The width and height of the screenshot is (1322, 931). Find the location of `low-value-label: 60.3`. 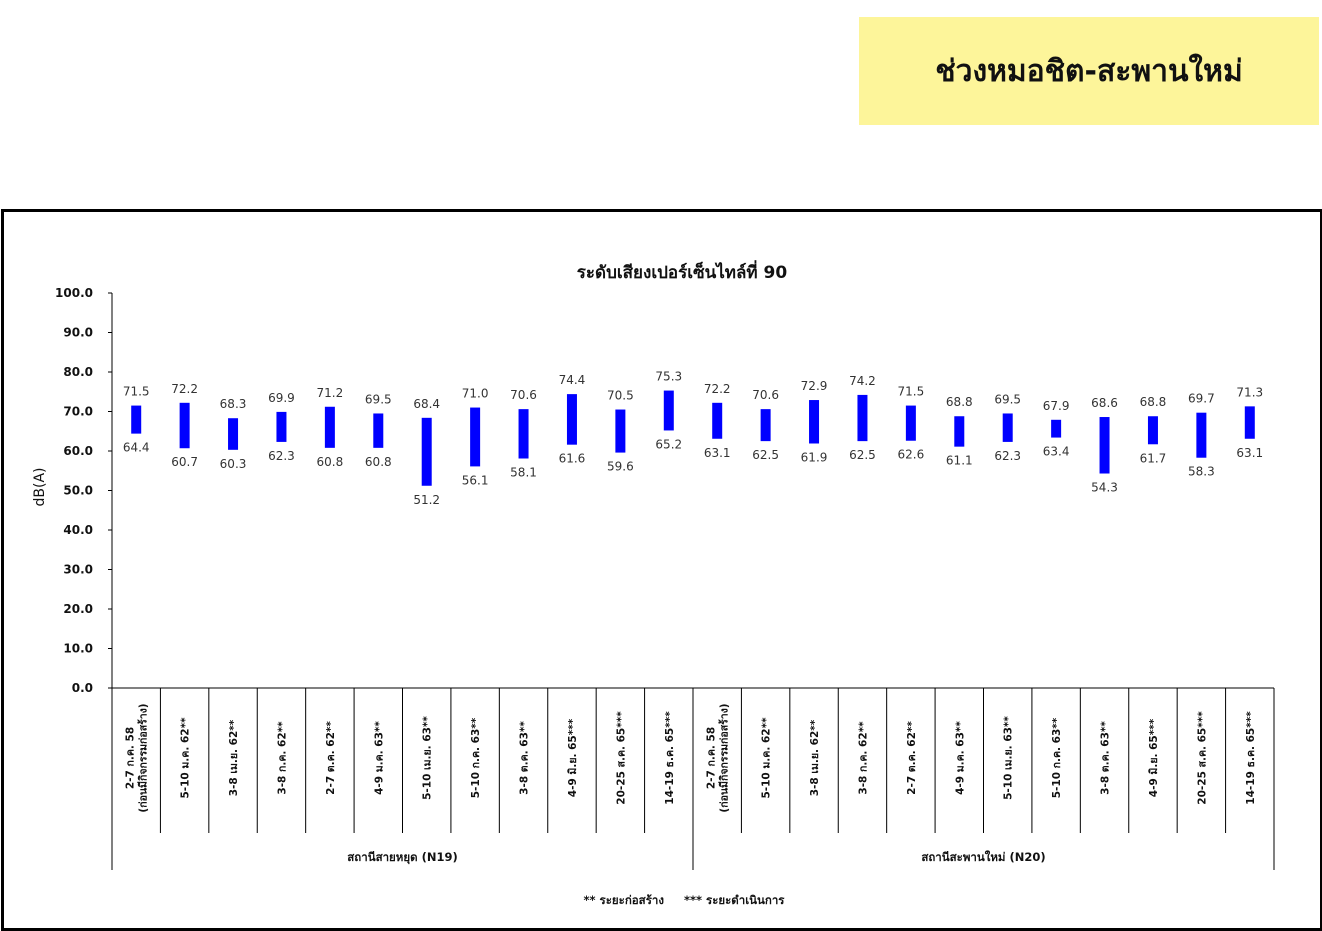

low-value-label: 60.3 is located at coordinates (233, 464).